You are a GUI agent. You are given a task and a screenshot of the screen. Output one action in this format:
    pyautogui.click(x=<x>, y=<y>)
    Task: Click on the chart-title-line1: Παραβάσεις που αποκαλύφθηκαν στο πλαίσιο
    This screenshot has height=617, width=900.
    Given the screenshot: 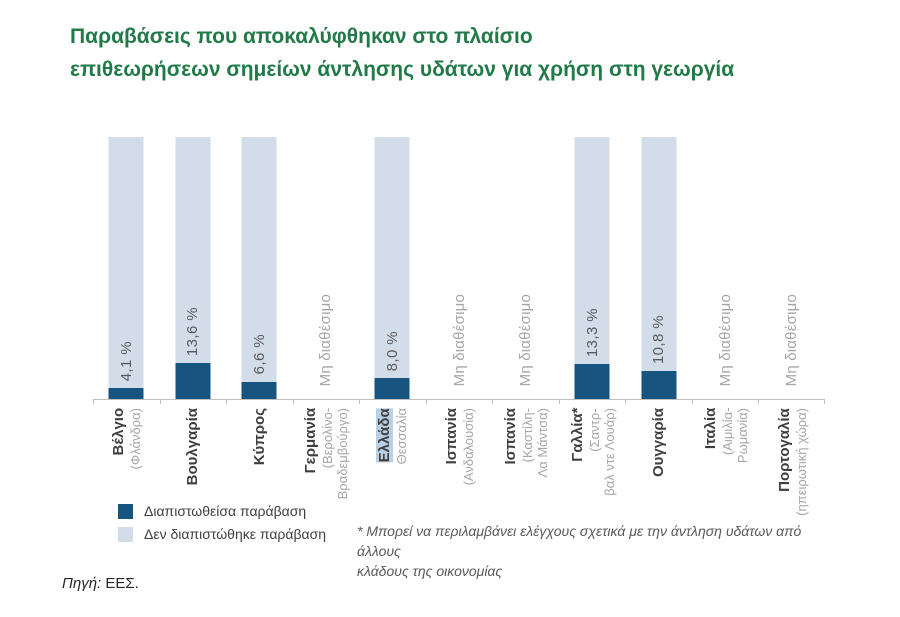 What is the action you would take?
    pyautogui.click(x=301, y=36)
    